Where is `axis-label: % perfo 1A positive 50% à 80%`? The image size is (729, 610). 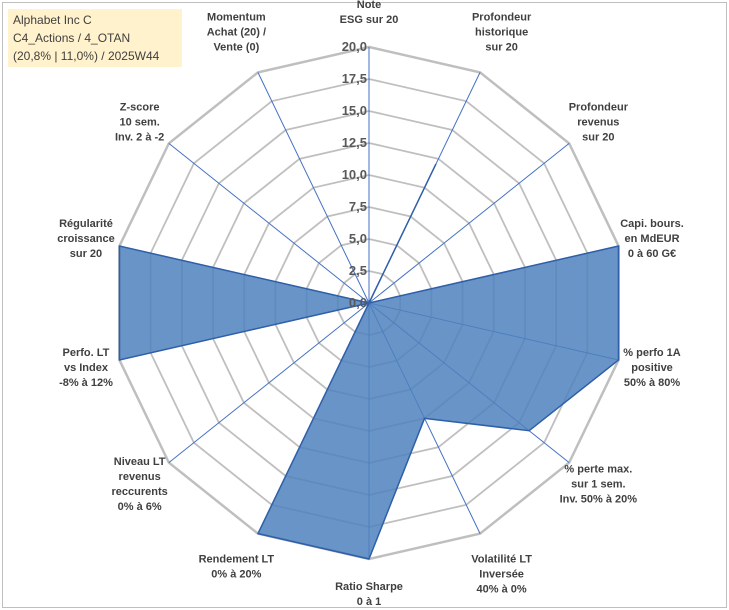 axis-label: % perfo 1A positive 50% à 80% is located at coordinates (652, 368).